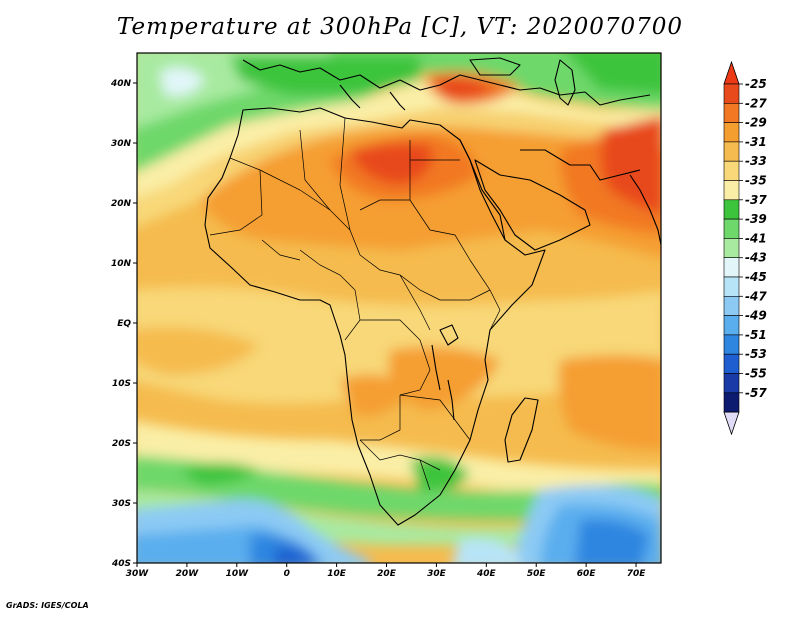 This screenshot has width=800, height=618. Describe the element at coordinates (486, 574) in the screenshot. I see `x-tick-label: 40E` at that location.